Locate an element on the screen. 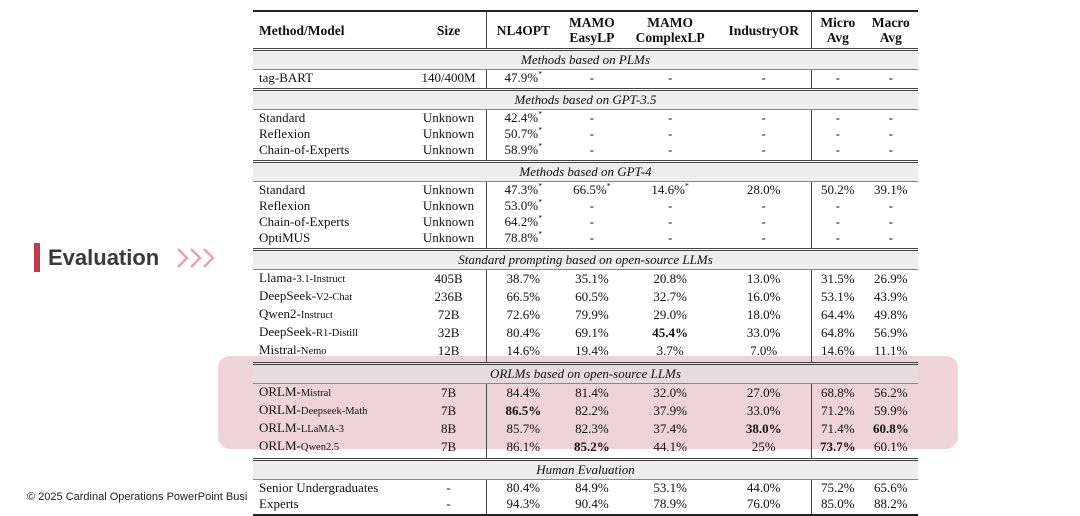 This screenshot has width=1080, height=516. data-row: tag-BART 140/400M 47.9%* - - - - - is located at coordinates (585, 79).